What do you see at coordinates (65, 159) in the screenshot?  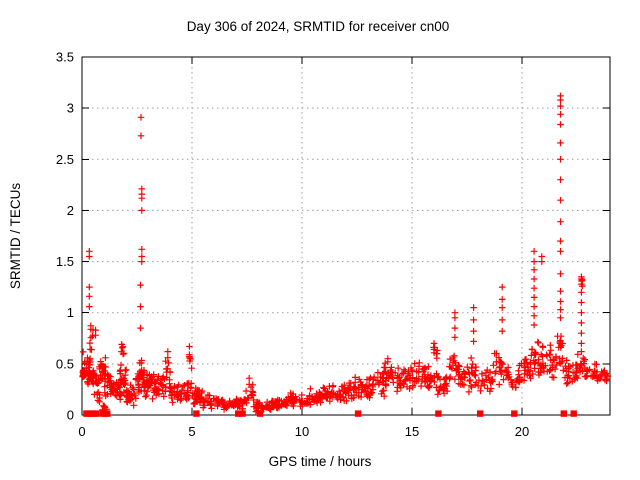 I see `y-tick-label: 2.5` at bounding box center [65, 159].